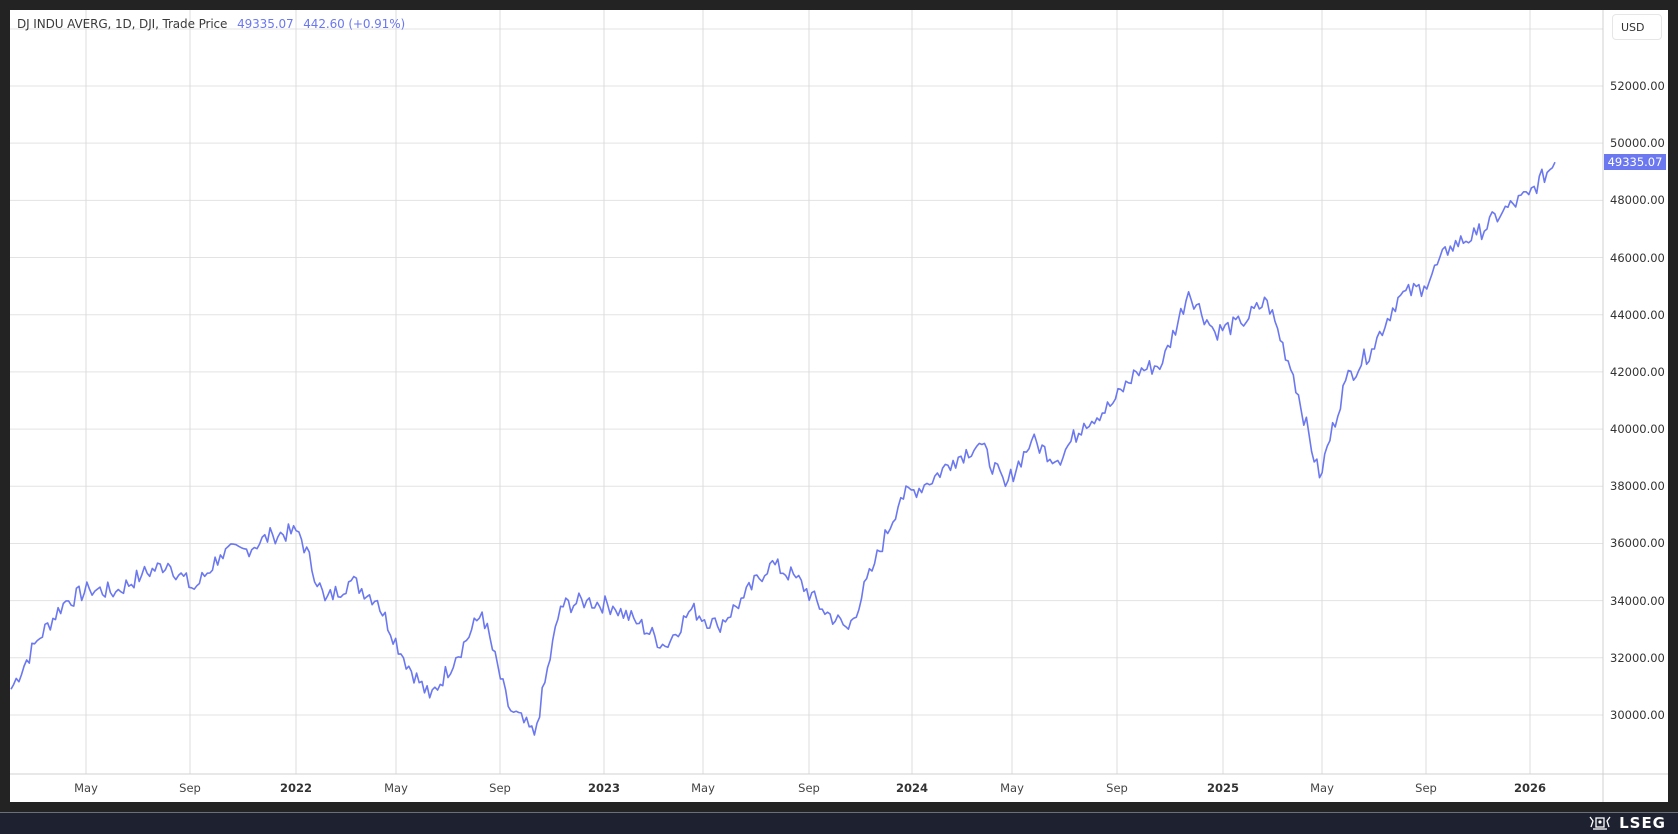 The width and height of the screenshot is (1678, 834). I want to click on y-tick-label: 52000.00, so click(1637, 86).